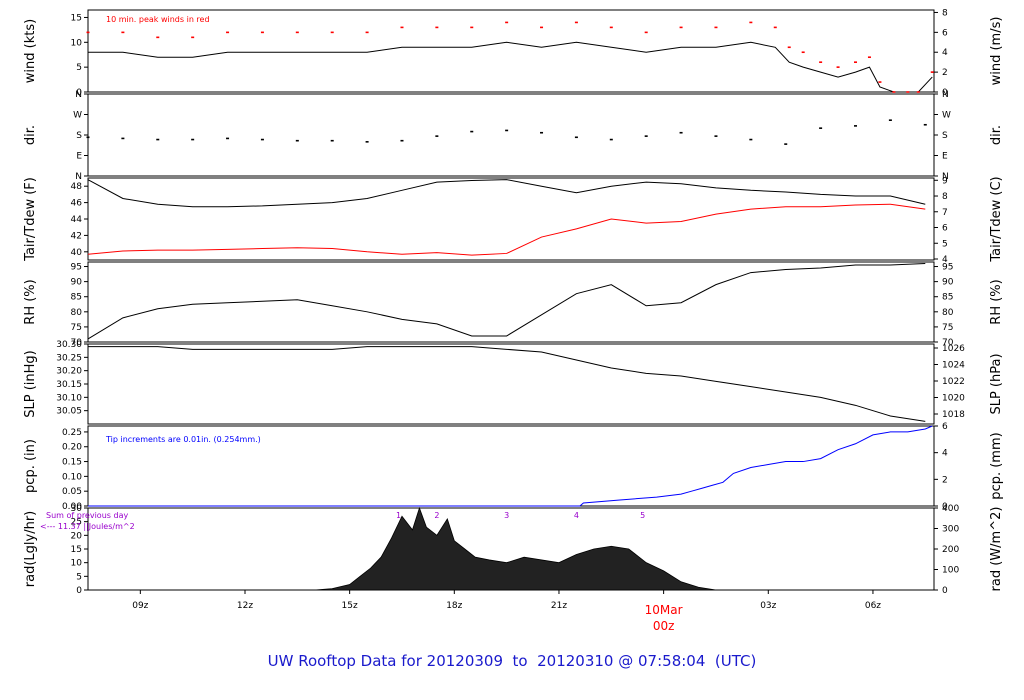 Image resolution: width=1024 pixels, height=700 pixels. I want to click on y-tick-label: 30.30, so click(69, 345).